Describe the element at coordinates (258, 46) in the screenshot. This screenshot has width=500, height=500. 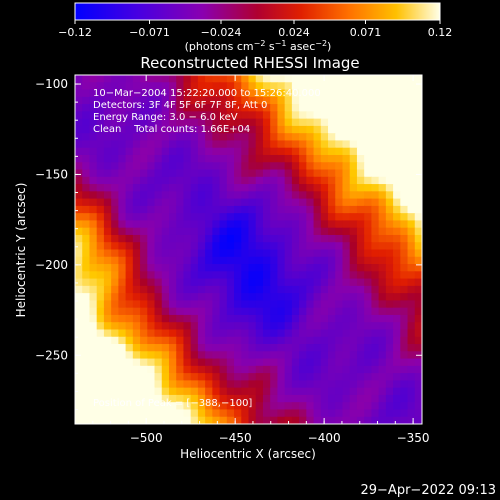
I see `colorbar-unit-label: (photons cm−2 s−1 asec−2)` at that location.